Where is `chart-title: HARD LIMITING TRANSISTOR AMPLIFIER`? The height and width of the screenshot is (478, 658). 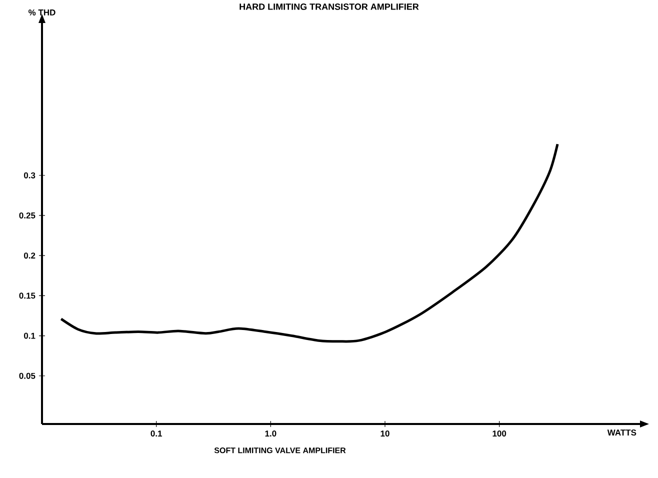
chart-title: HARD LIMITING TRANSISTOR AMPLIFIER is located at coordinates (329, 7).